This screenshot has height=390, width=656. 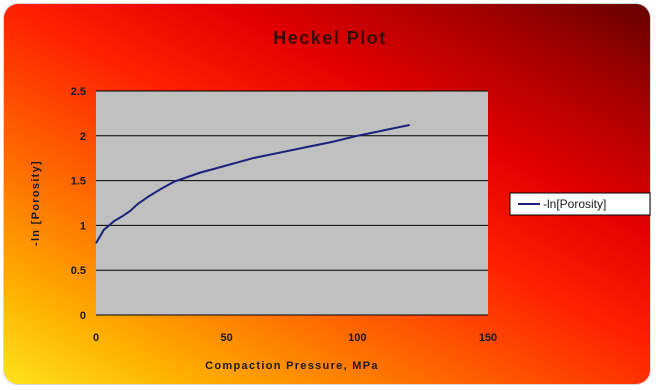 What do you see at coordinates (574, 204) in the screenshot?
I see `legend-label: -ln[Porosity]` at bounding box center [574, 204].